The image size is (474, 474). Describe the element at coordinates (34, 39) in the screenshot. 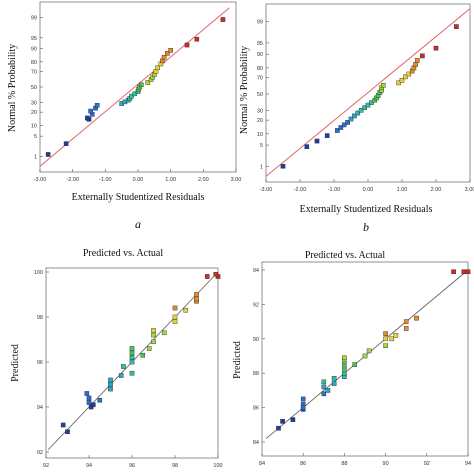

I see `y-tick-label: 95` at that location.